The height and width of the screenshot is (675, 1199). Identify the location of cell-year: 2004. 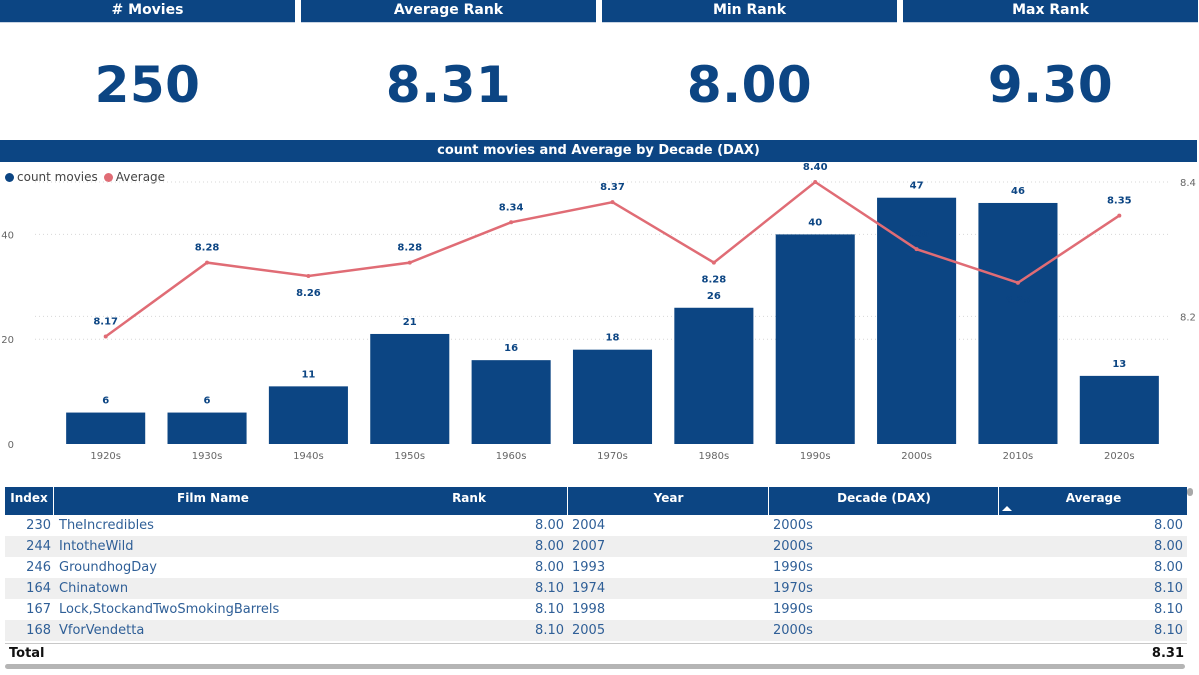
(589, 525).